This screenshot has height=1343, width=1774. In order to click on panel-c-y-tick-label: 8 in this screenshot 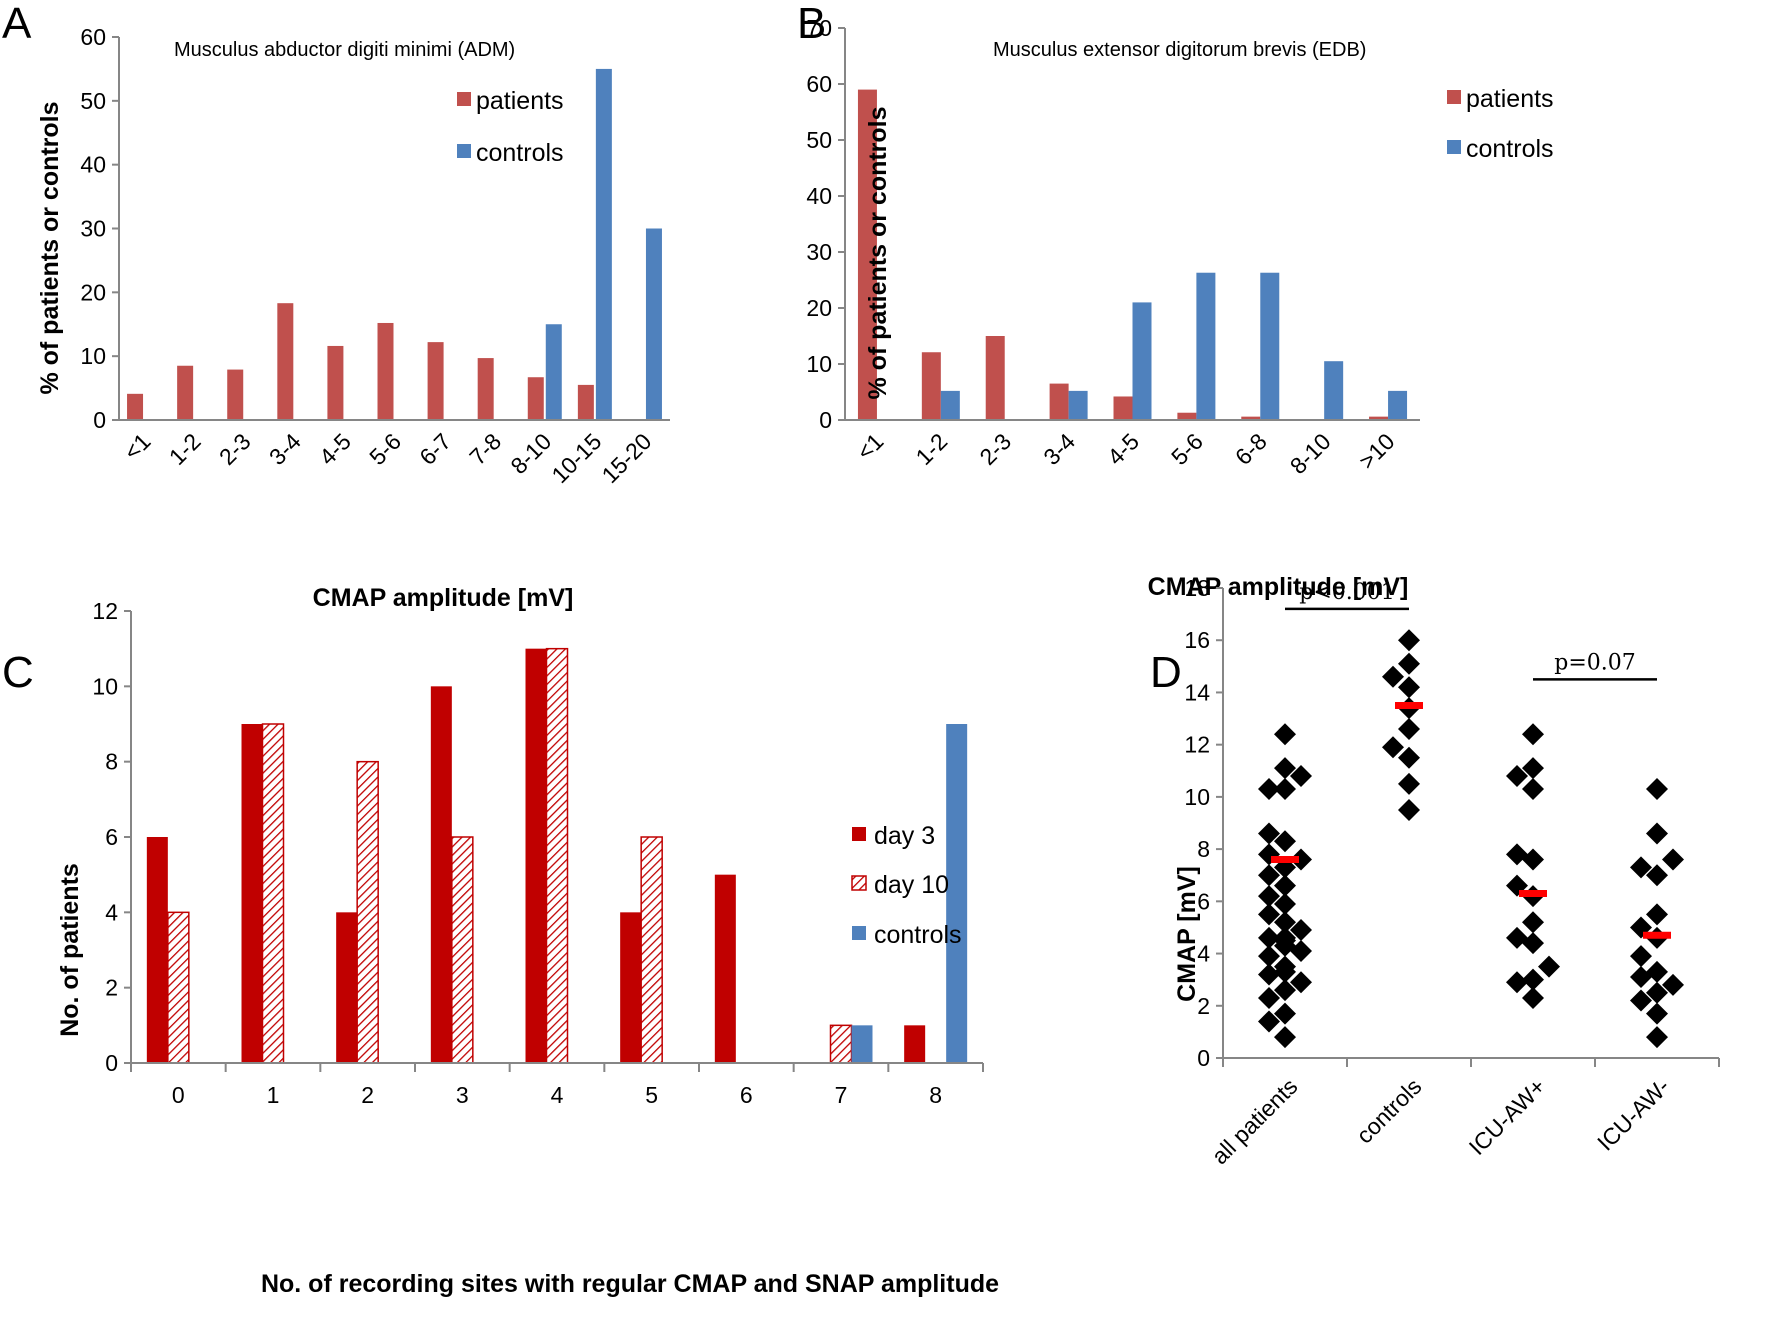, I will do `click(111, 762)`.